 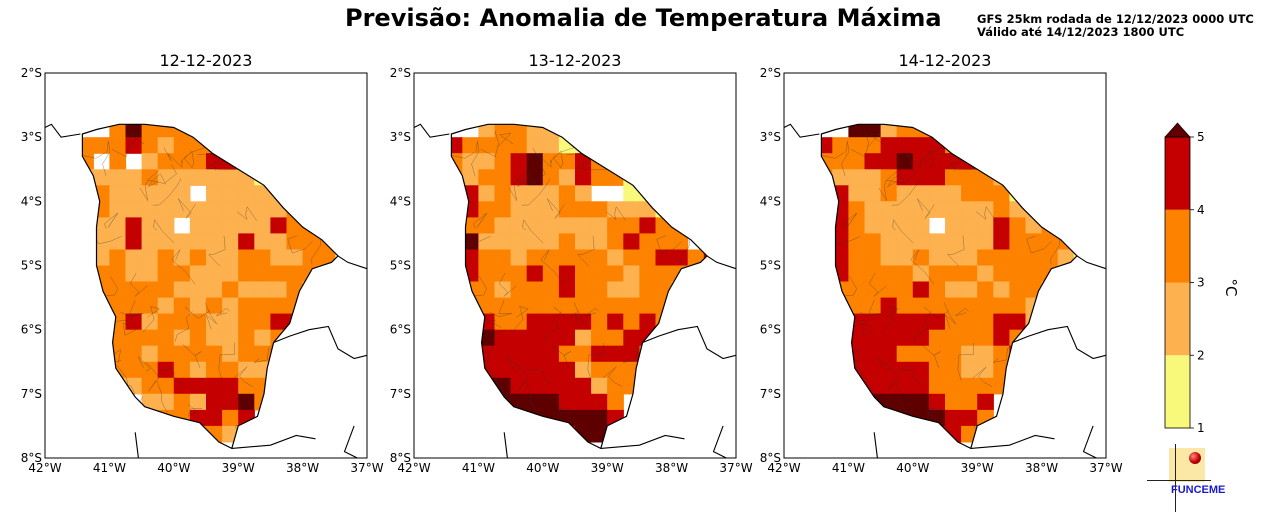 I want to click on panel-title: 13-12-2023, so click(x=575, y=60).